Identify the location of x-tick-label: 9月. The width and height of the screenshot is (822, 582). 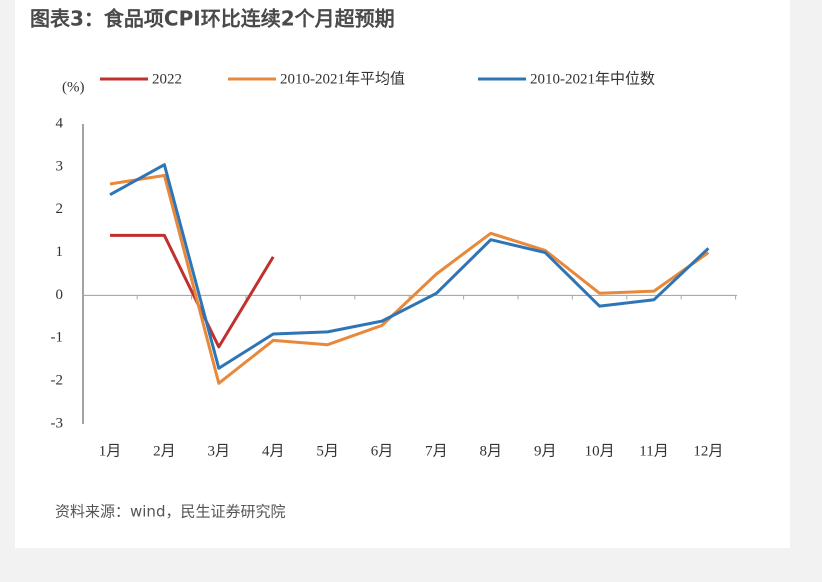
(545, 451).